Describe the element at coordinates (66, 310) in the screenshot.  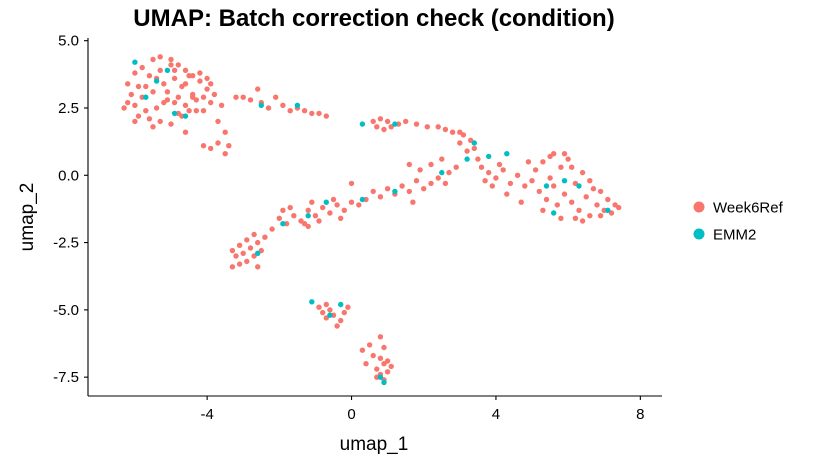
I see `y-tick-label: -5.0` at that location.